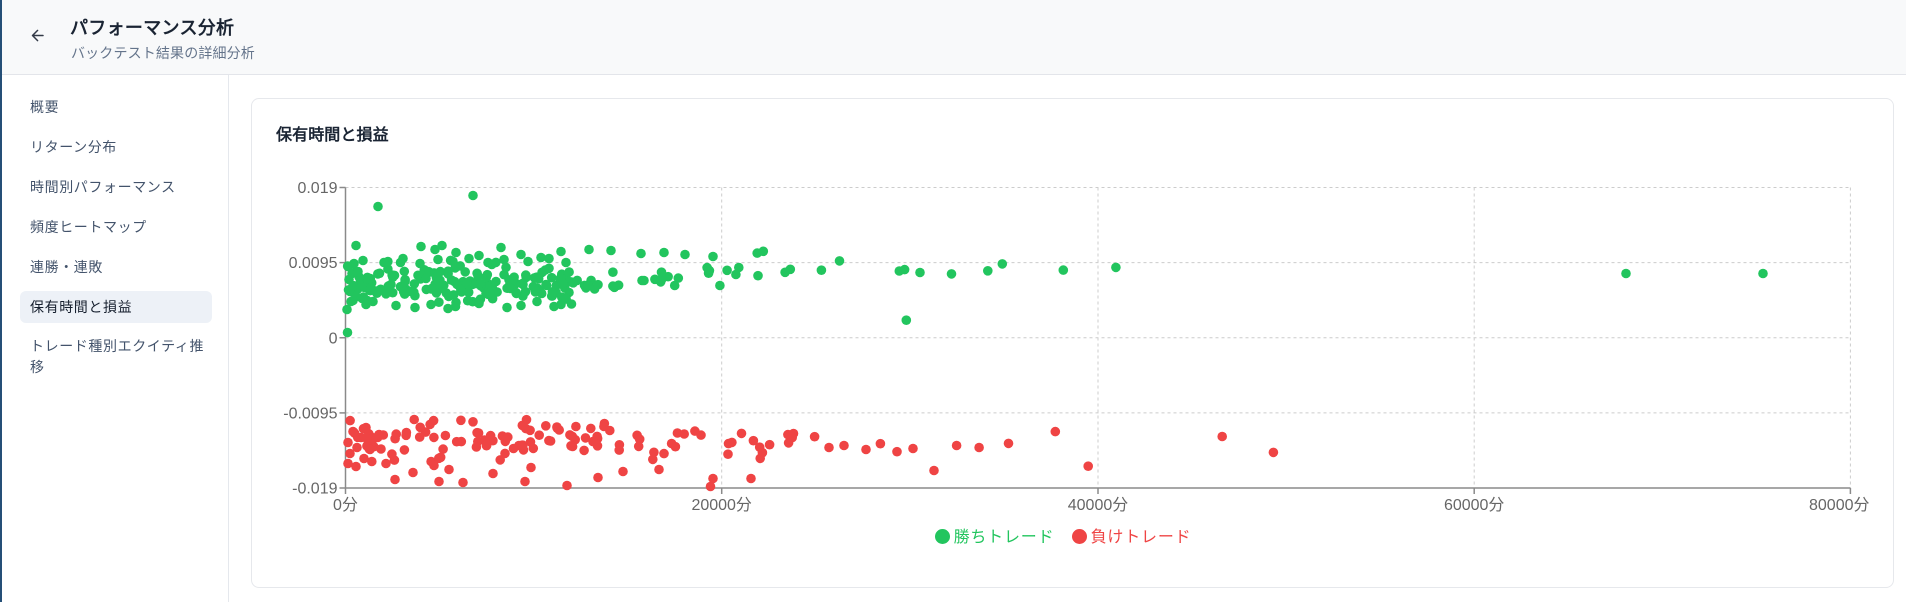  I want to click on svg-text: 80000分, so click(1839, 505).